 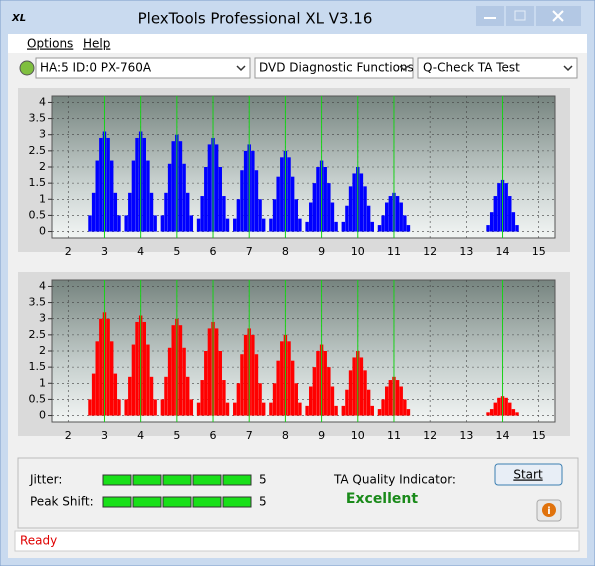 What do you see at coordinates (539, 251) in the screenshot?
I see `x-tick-label: 15` at bounding box center [539, 251].